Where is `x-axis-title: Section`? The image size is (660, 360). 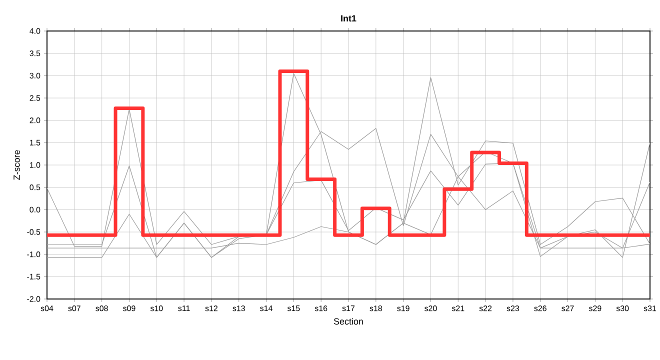
x-axis-title: Section is located at coordinates (348, 321).